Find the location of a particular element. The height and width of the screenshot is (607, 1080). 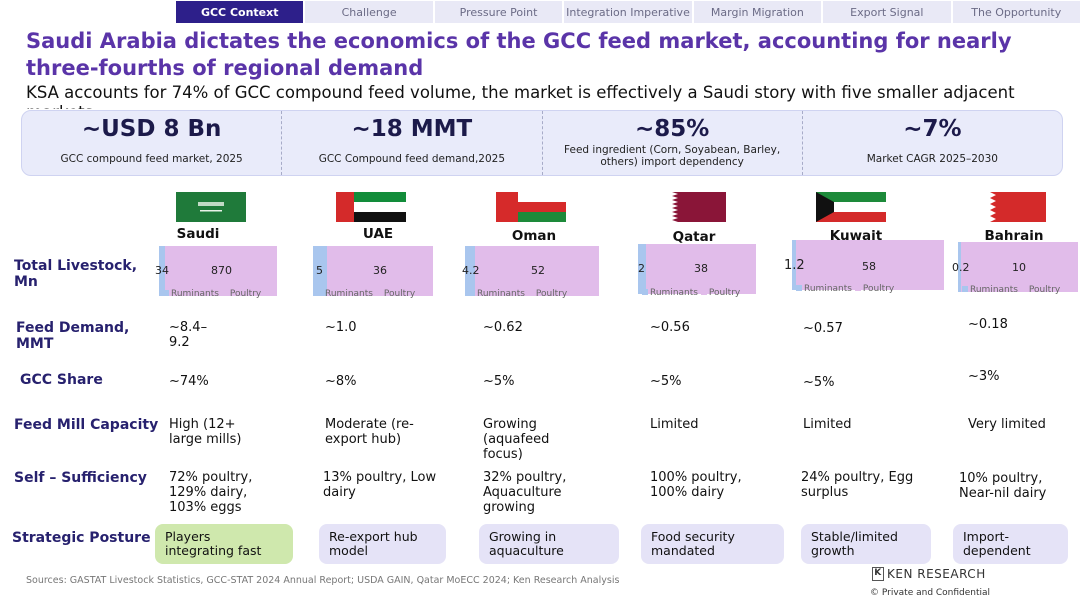

logo-text: KEN RESEARCH is located at coordinates (936, 574).